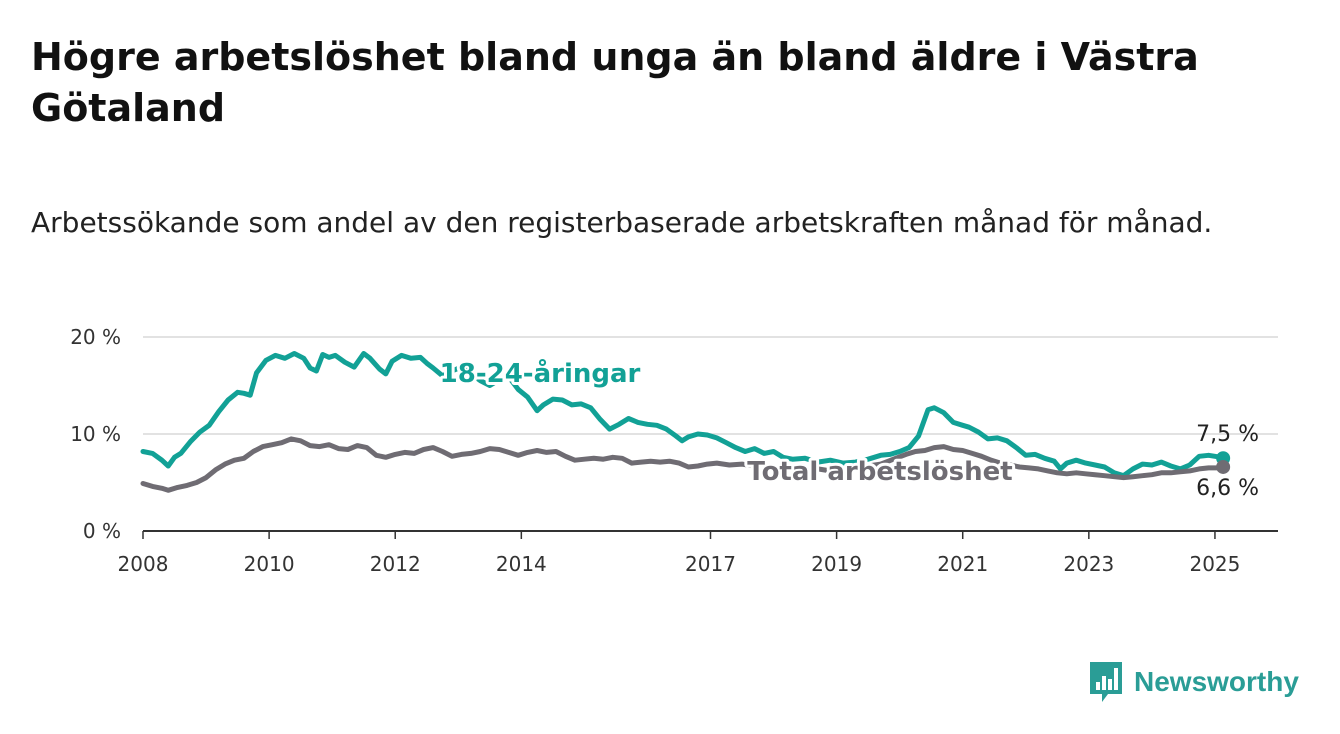 The image size is (1340, 734). Describe the element at coordinates (836, 564) in the screenshot. I see `x-tick-label: 2019` at that location.